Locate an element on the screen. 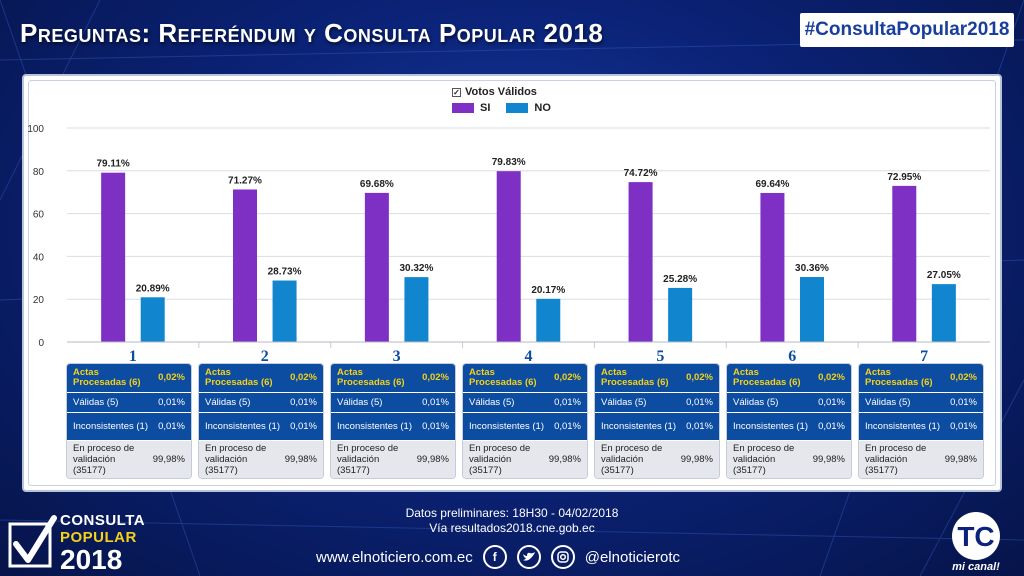  twitter-icon is located at coordinates (528, 557).